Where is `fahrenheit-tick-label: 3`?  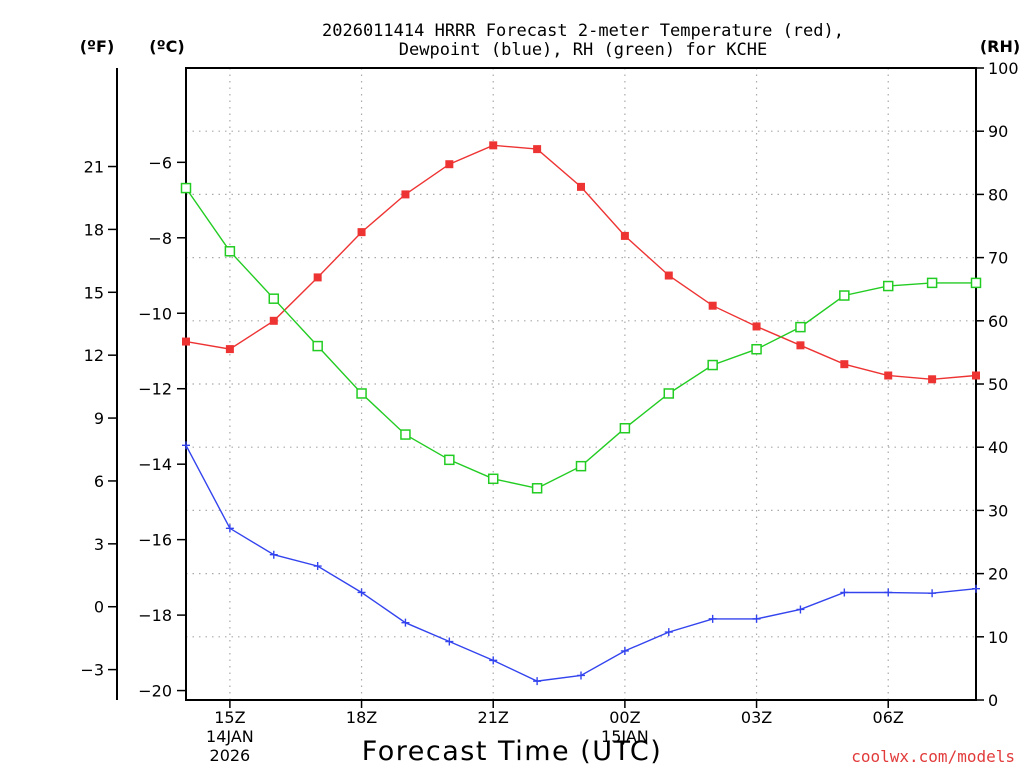 fahrenheit-tick-label: 3 is located at coordinates (99, 544).